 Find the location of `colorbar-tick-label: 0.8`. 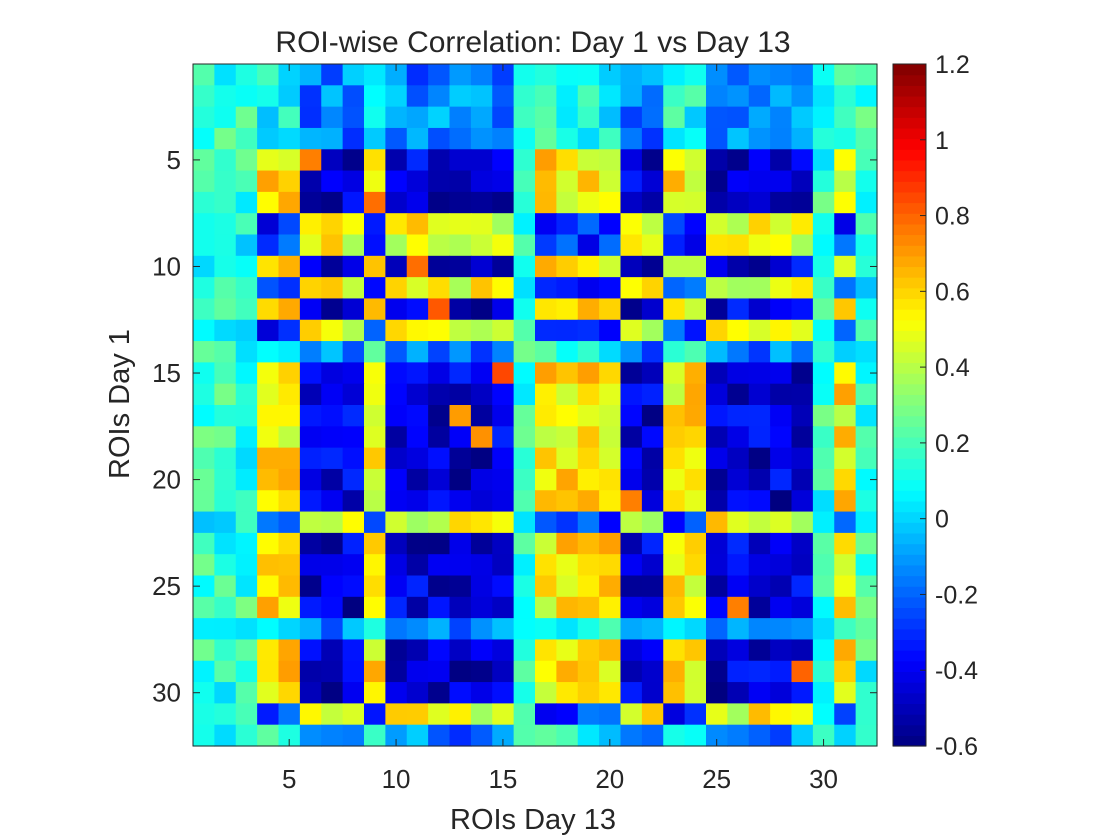

colorbar-tick-label: 0.8 is located at coordinates (952, 217).